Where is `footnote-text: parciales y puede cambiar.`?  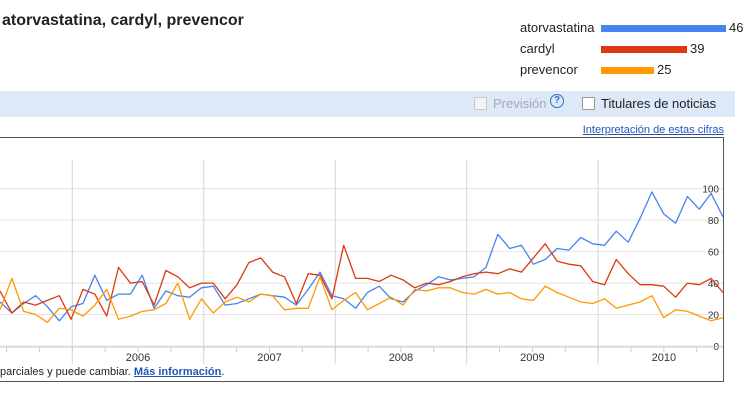 footnote-text: parciales y puede cambiar. is located at coordinates (67, 372).